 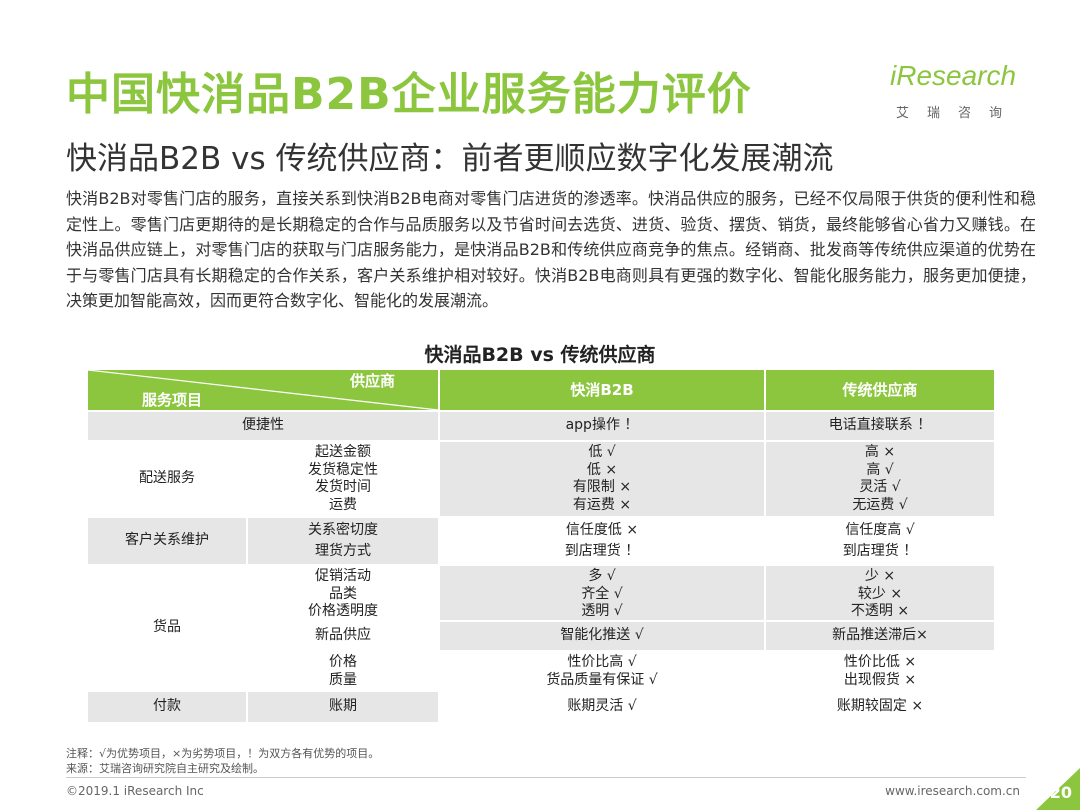 I want to click on source-note: 来源：艾瑞咨询研究院自主研究及绘制。, so click(x=165, y=768).